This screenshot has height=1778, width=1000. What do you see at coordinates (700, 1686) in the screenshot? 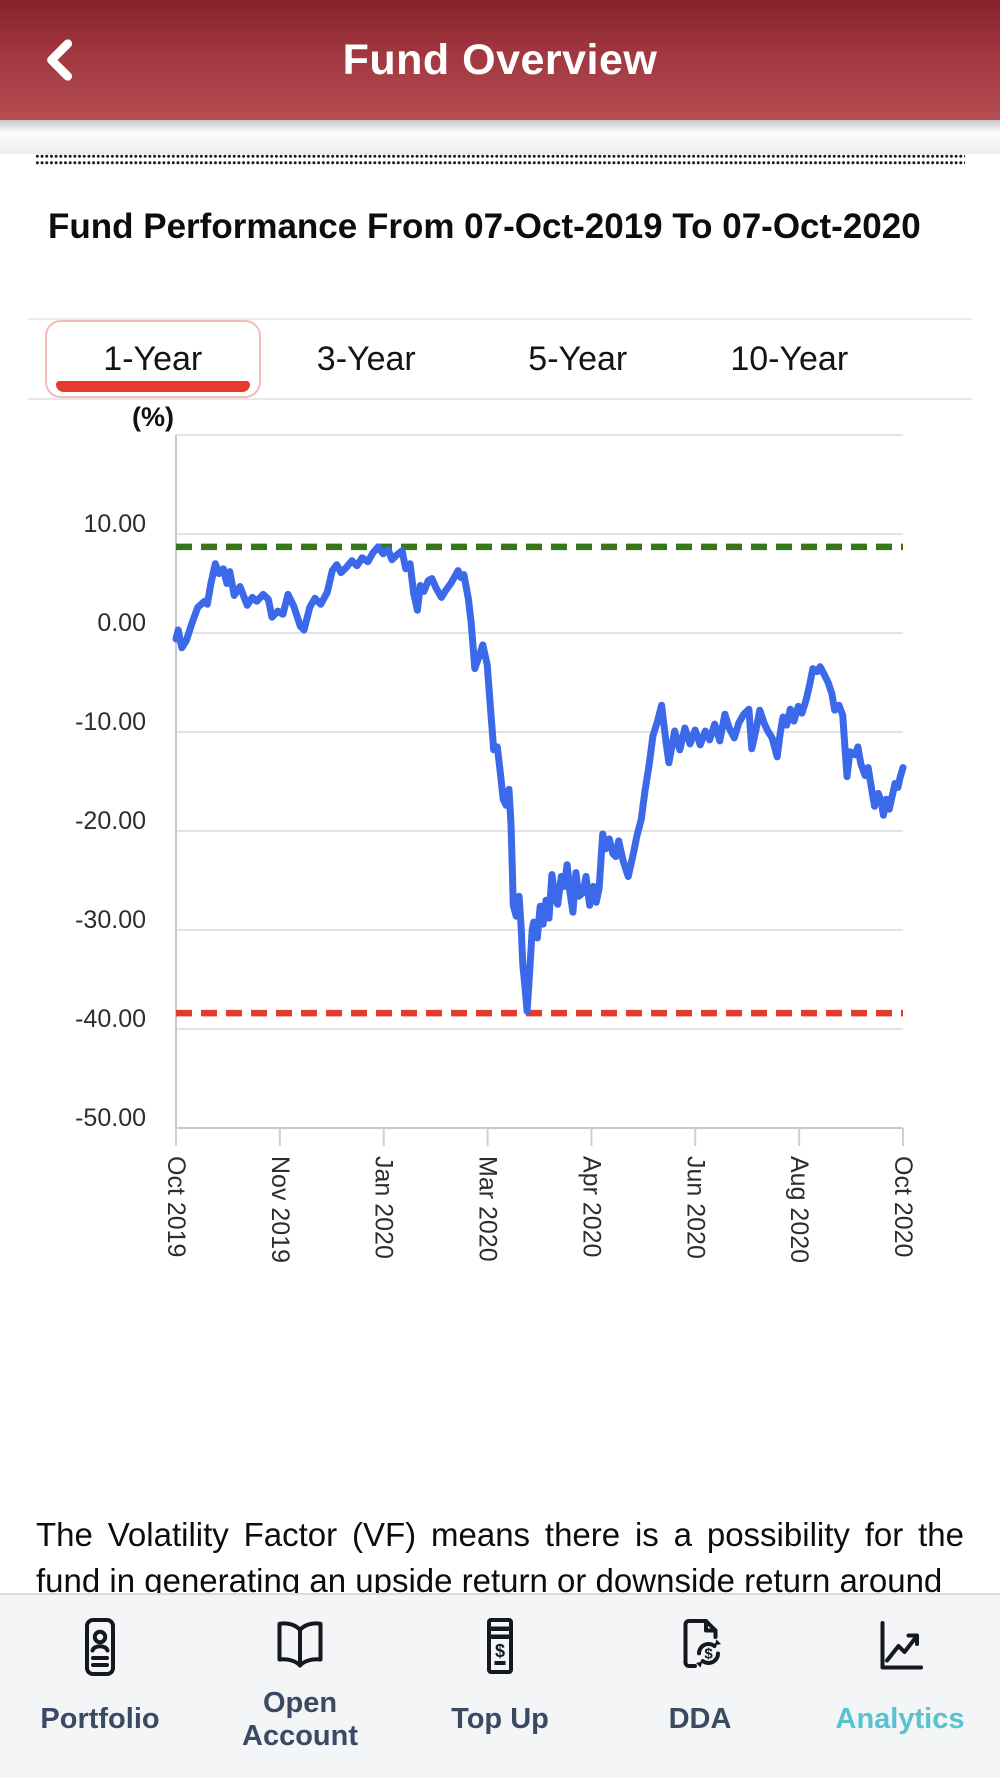
I see `nav-item-dda: $ DDA` at bounding box center [700, 1686].